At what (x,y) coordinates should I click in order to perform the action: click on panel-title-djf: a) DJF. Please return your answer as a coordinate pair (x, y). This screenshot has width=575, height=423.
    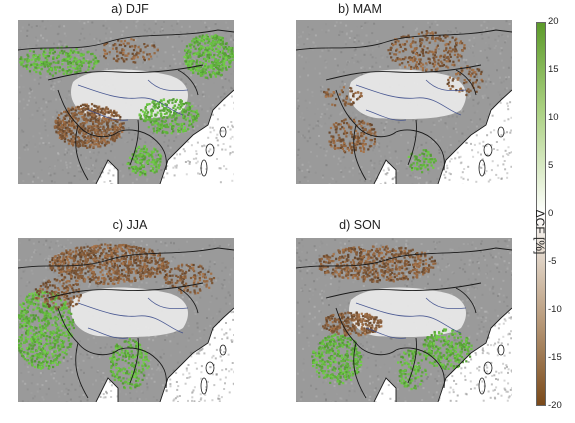
    Looking at the image, I should click on (130, 9).